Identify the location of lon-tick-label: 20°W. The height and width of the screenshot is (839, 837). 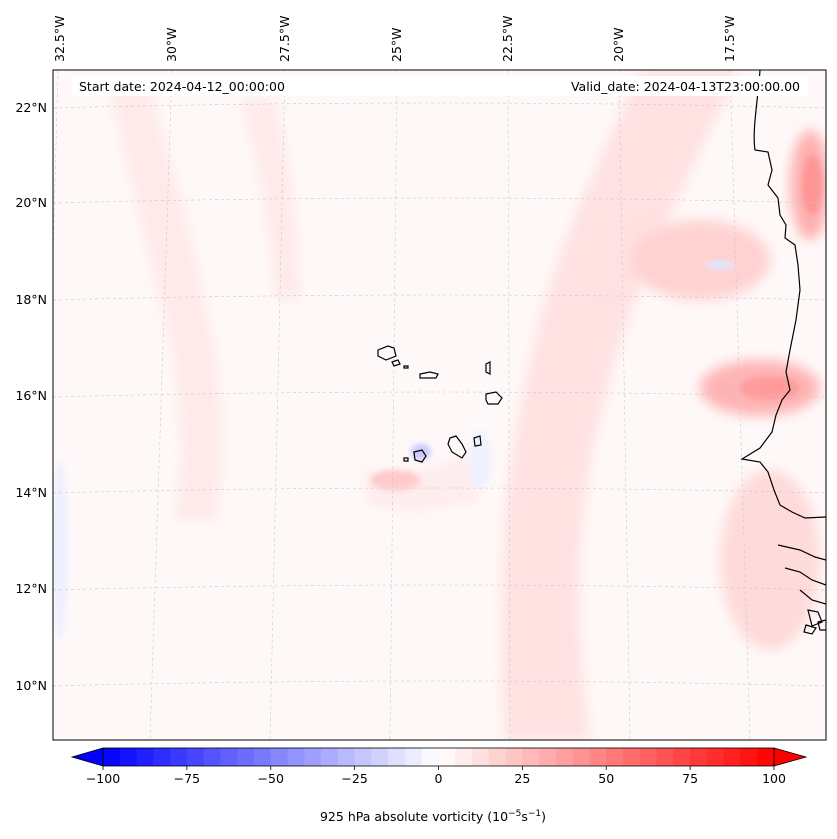
(618, 44).